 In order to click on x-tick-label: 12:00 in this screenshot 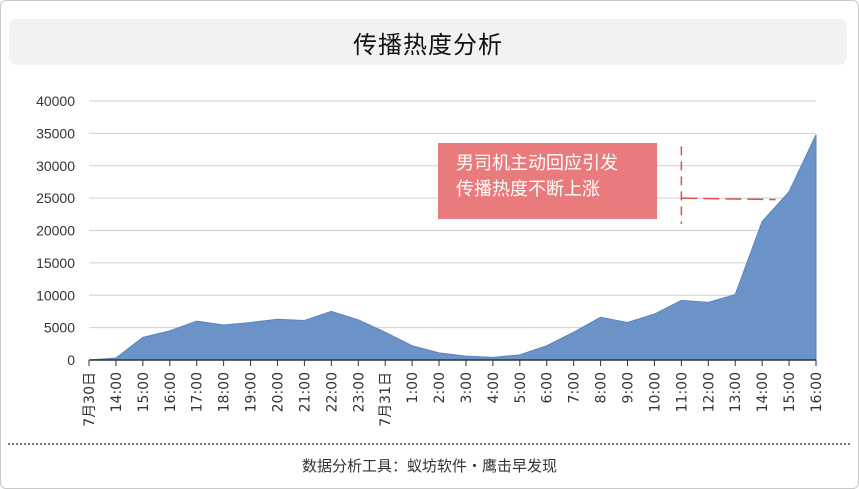, I will do `click(709, 392)`.